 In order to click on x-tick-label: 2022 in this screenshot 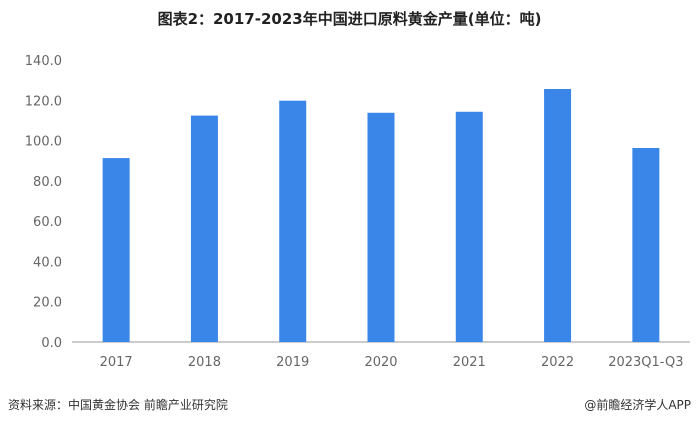, I will do `click(557, 362)`.